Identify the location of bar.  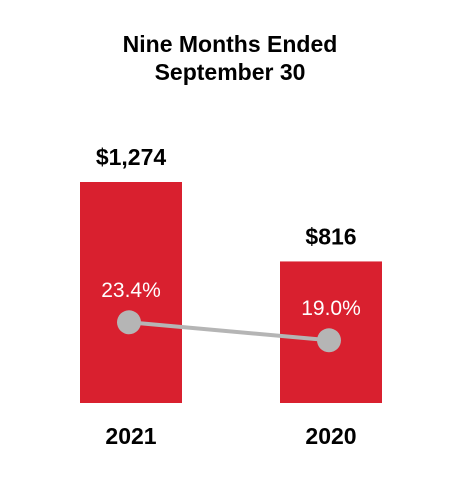
(131, 292).